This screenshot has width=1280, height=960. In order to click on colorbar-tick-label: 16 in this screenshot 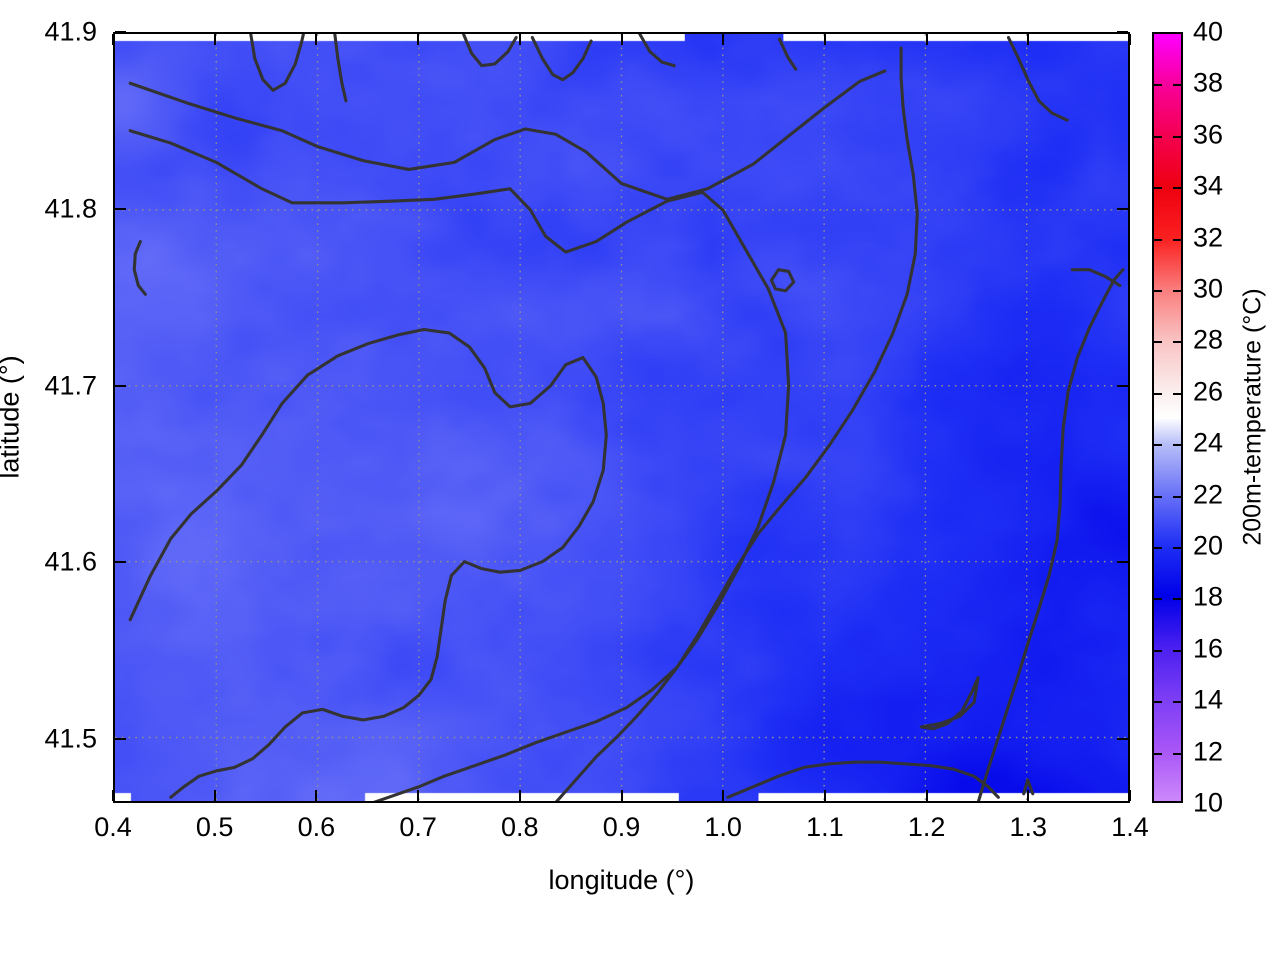, I will do `click(1208, 648)`.